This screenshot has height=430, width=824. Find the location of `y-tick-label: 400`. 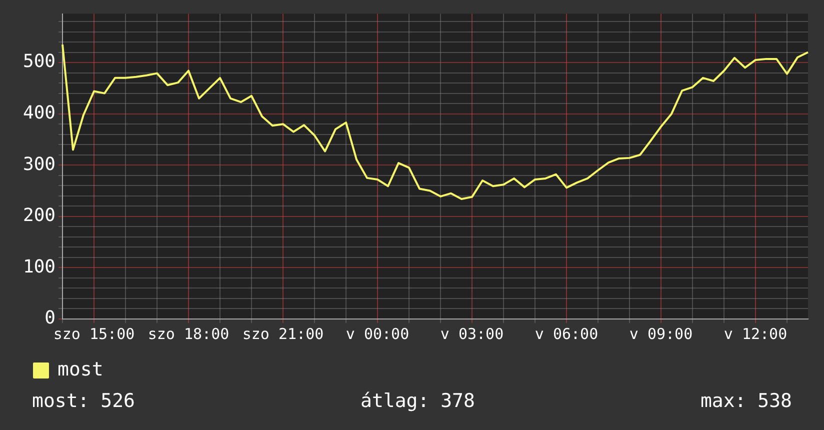

y-tick-label: 400 is located at coordinates (39, 113).